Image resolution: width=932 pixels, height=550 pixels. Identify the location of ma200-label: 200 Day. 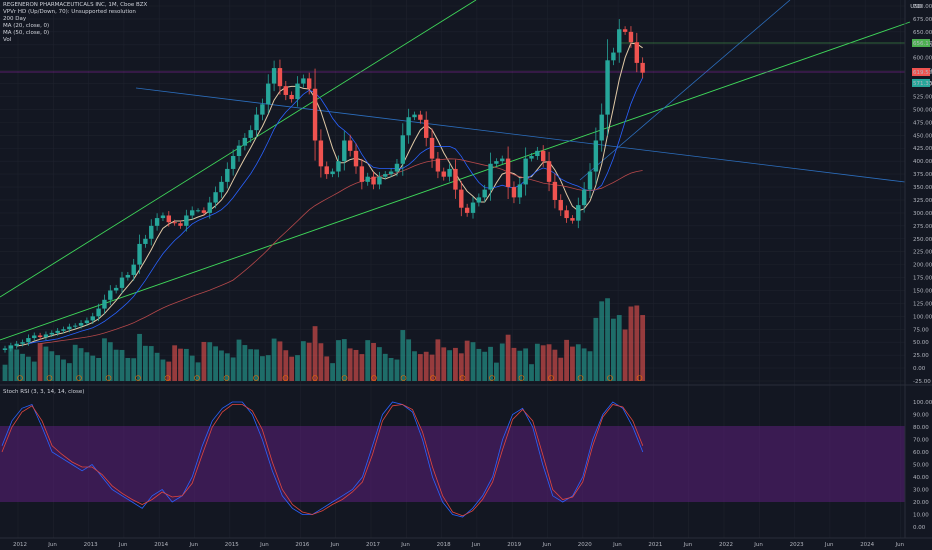
(15, 19).